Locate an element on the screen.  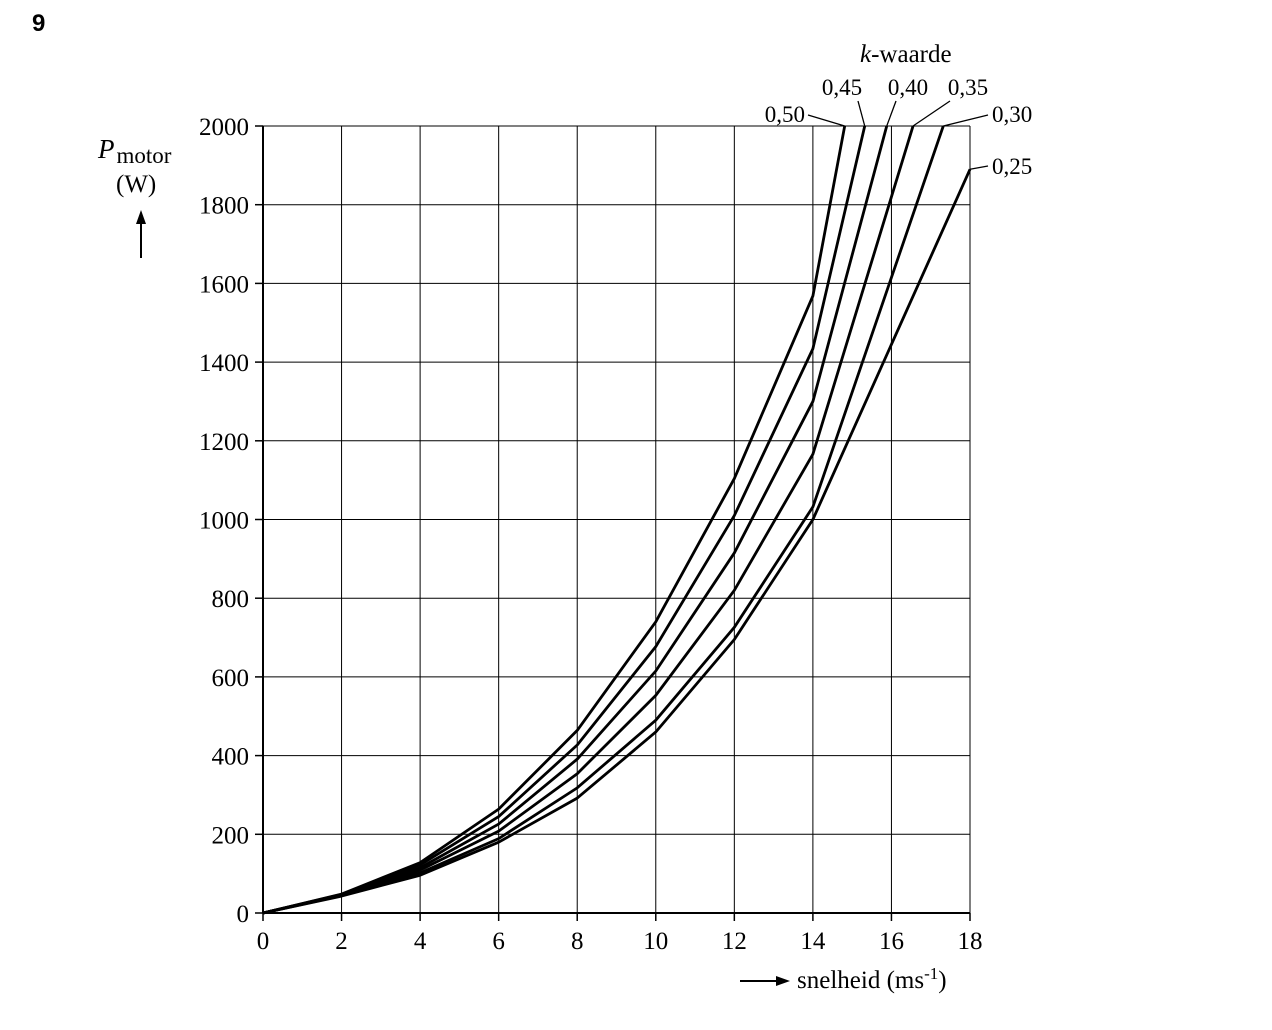
x-tick-label: 10 is located at coordinates (655, 941).